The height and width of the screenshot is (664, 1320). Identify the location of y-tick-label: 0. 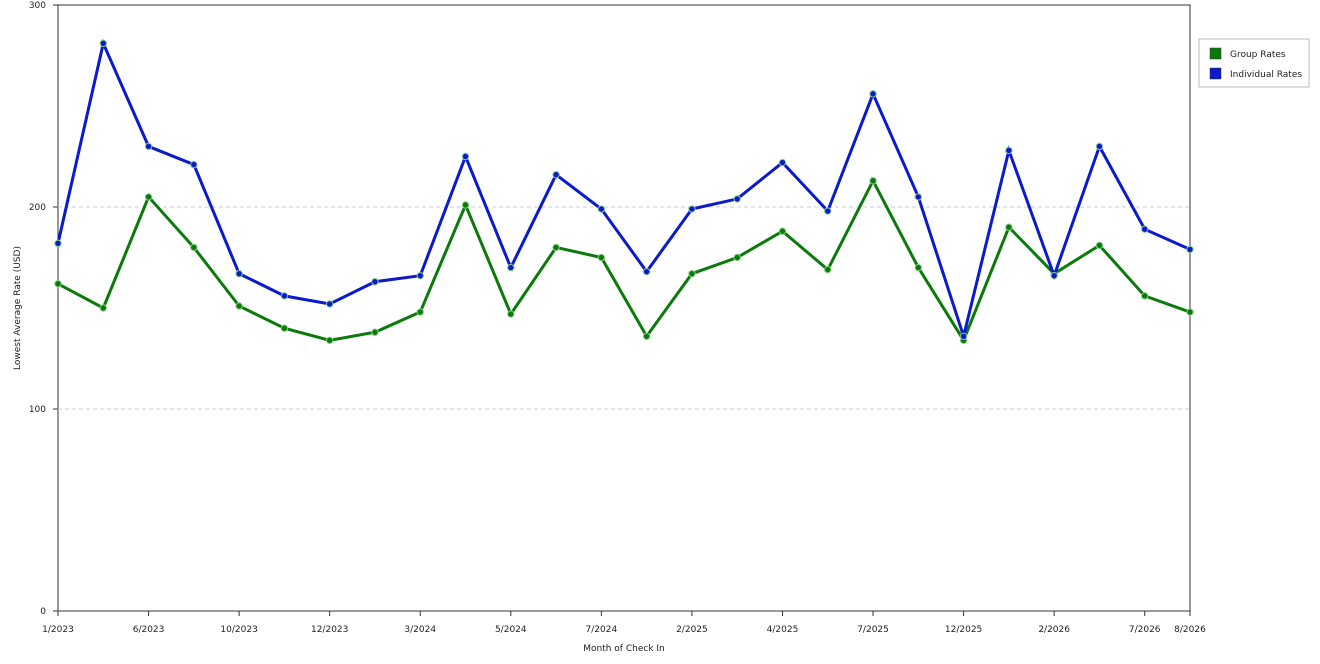
(43, 612).